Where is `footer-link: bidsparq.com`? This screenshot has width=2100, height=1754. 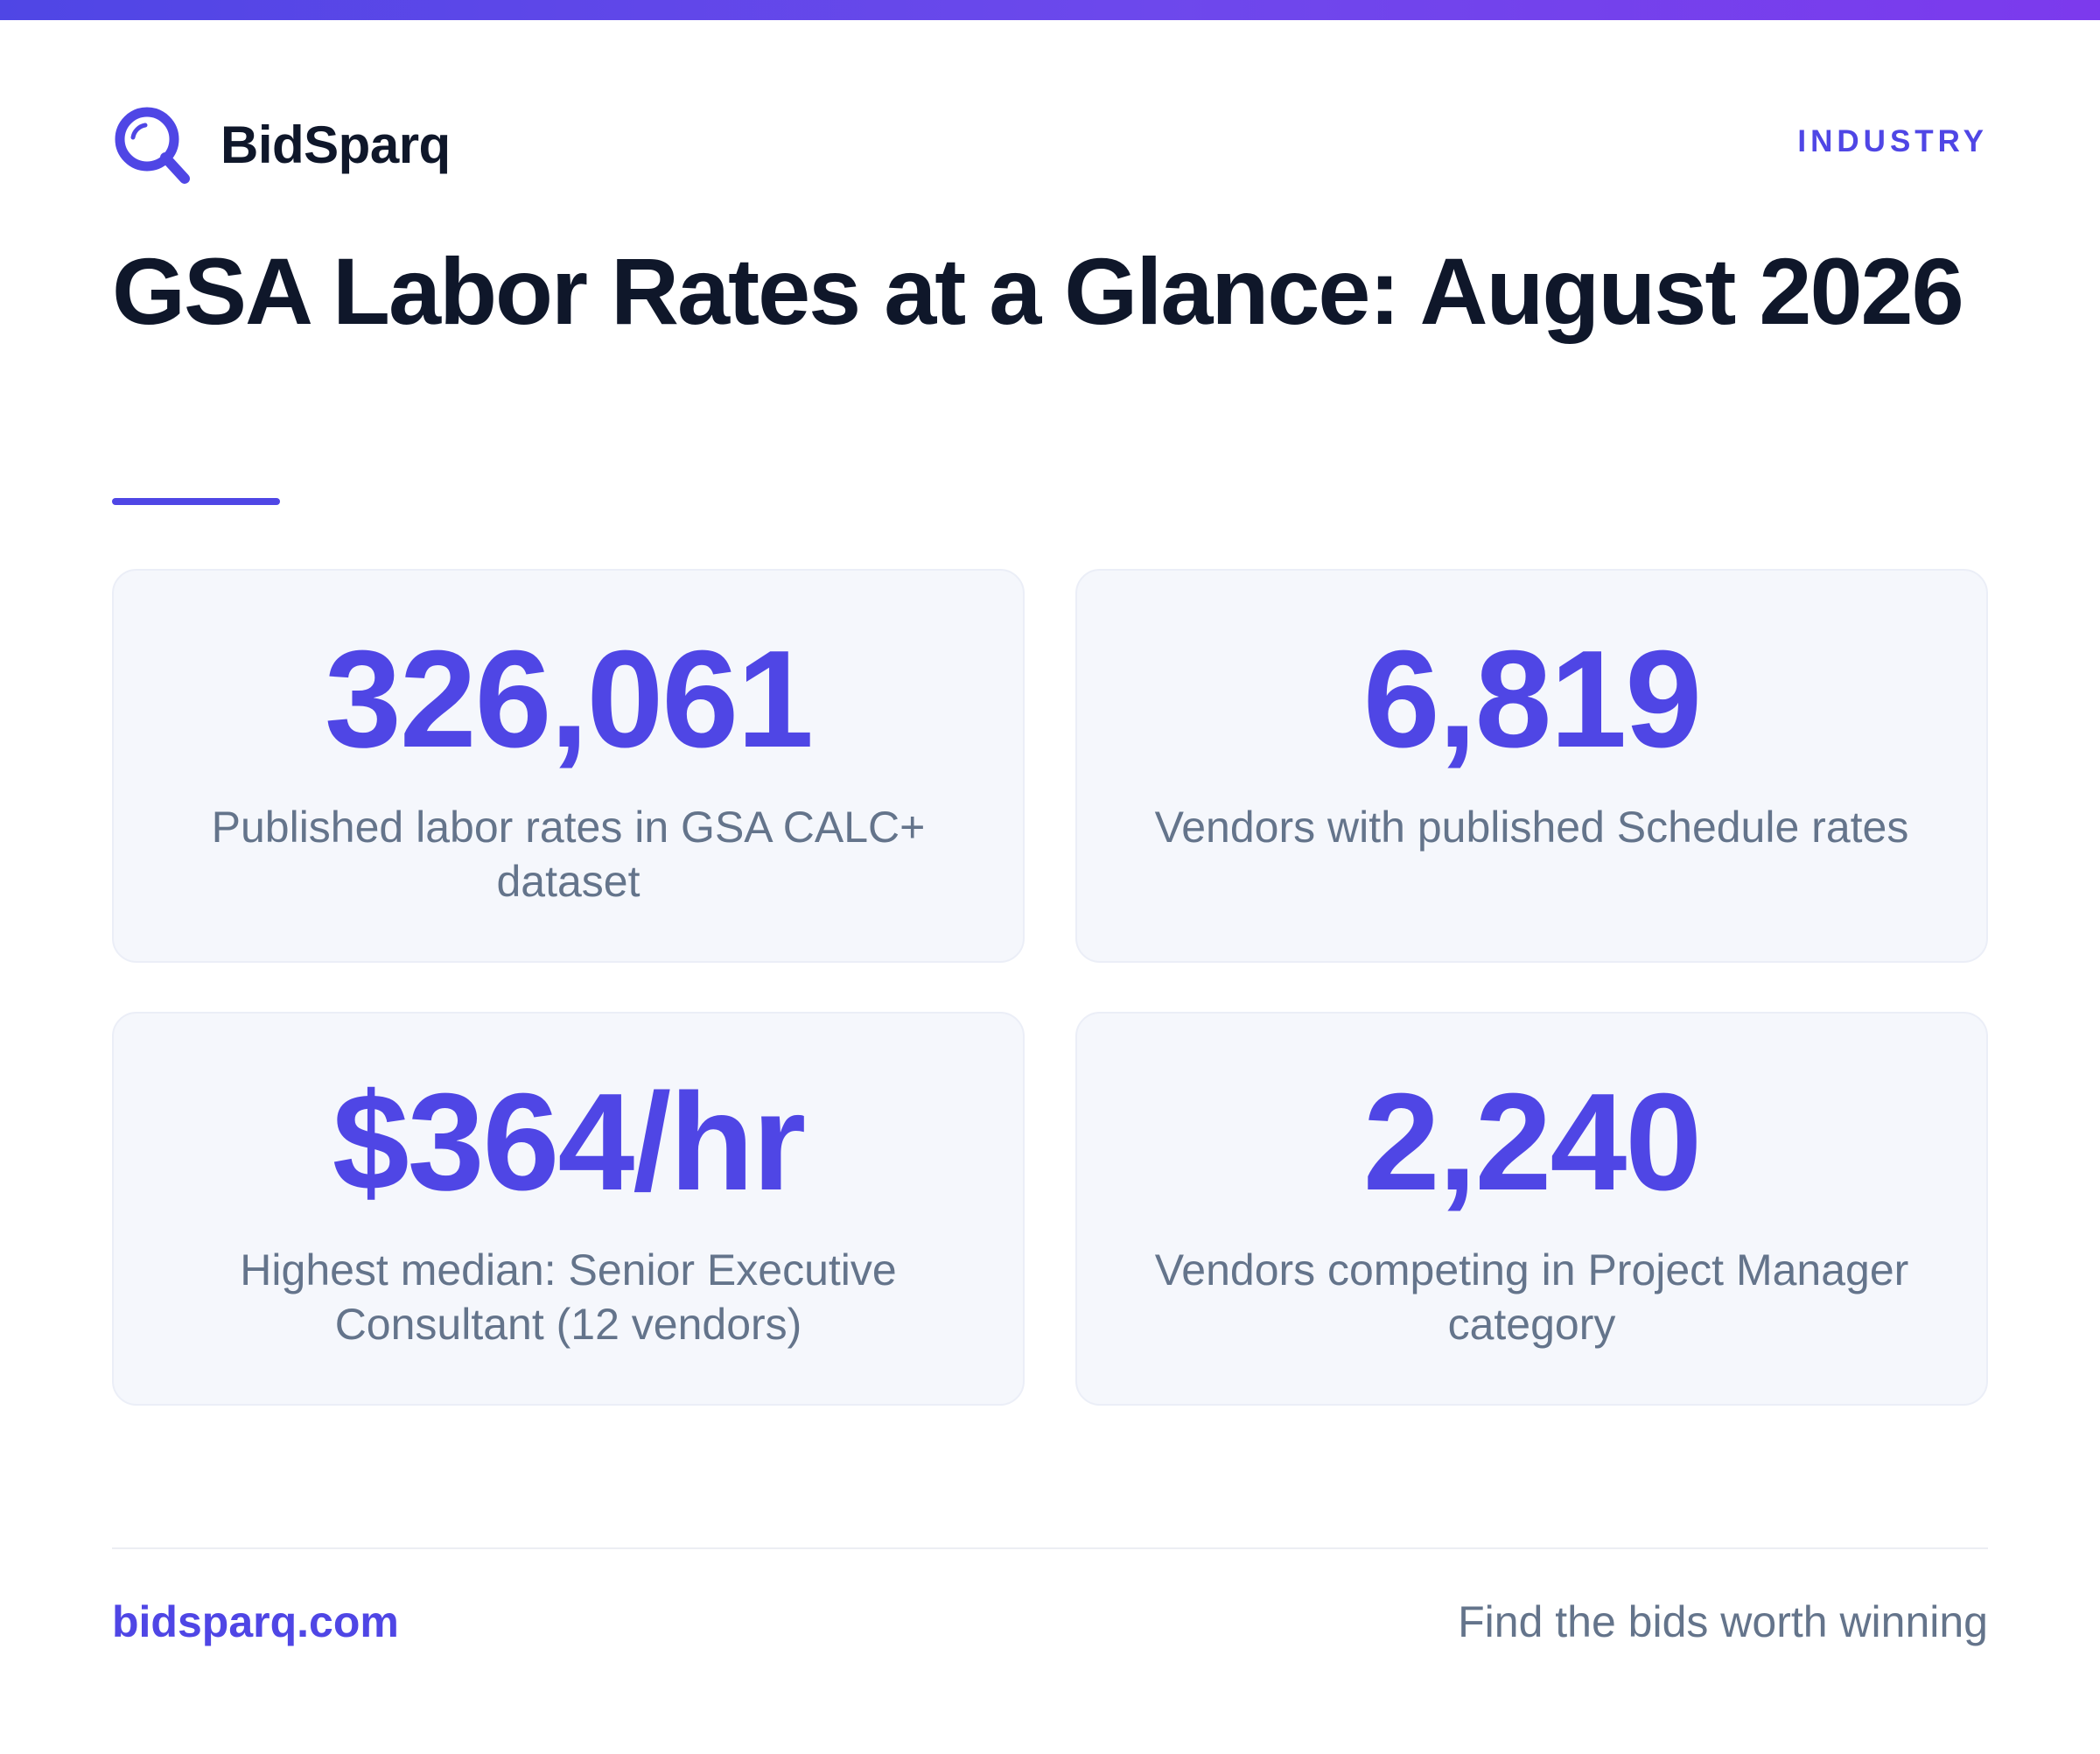
footer-link: bidsparq.com is located at coordinates (255, 1621).